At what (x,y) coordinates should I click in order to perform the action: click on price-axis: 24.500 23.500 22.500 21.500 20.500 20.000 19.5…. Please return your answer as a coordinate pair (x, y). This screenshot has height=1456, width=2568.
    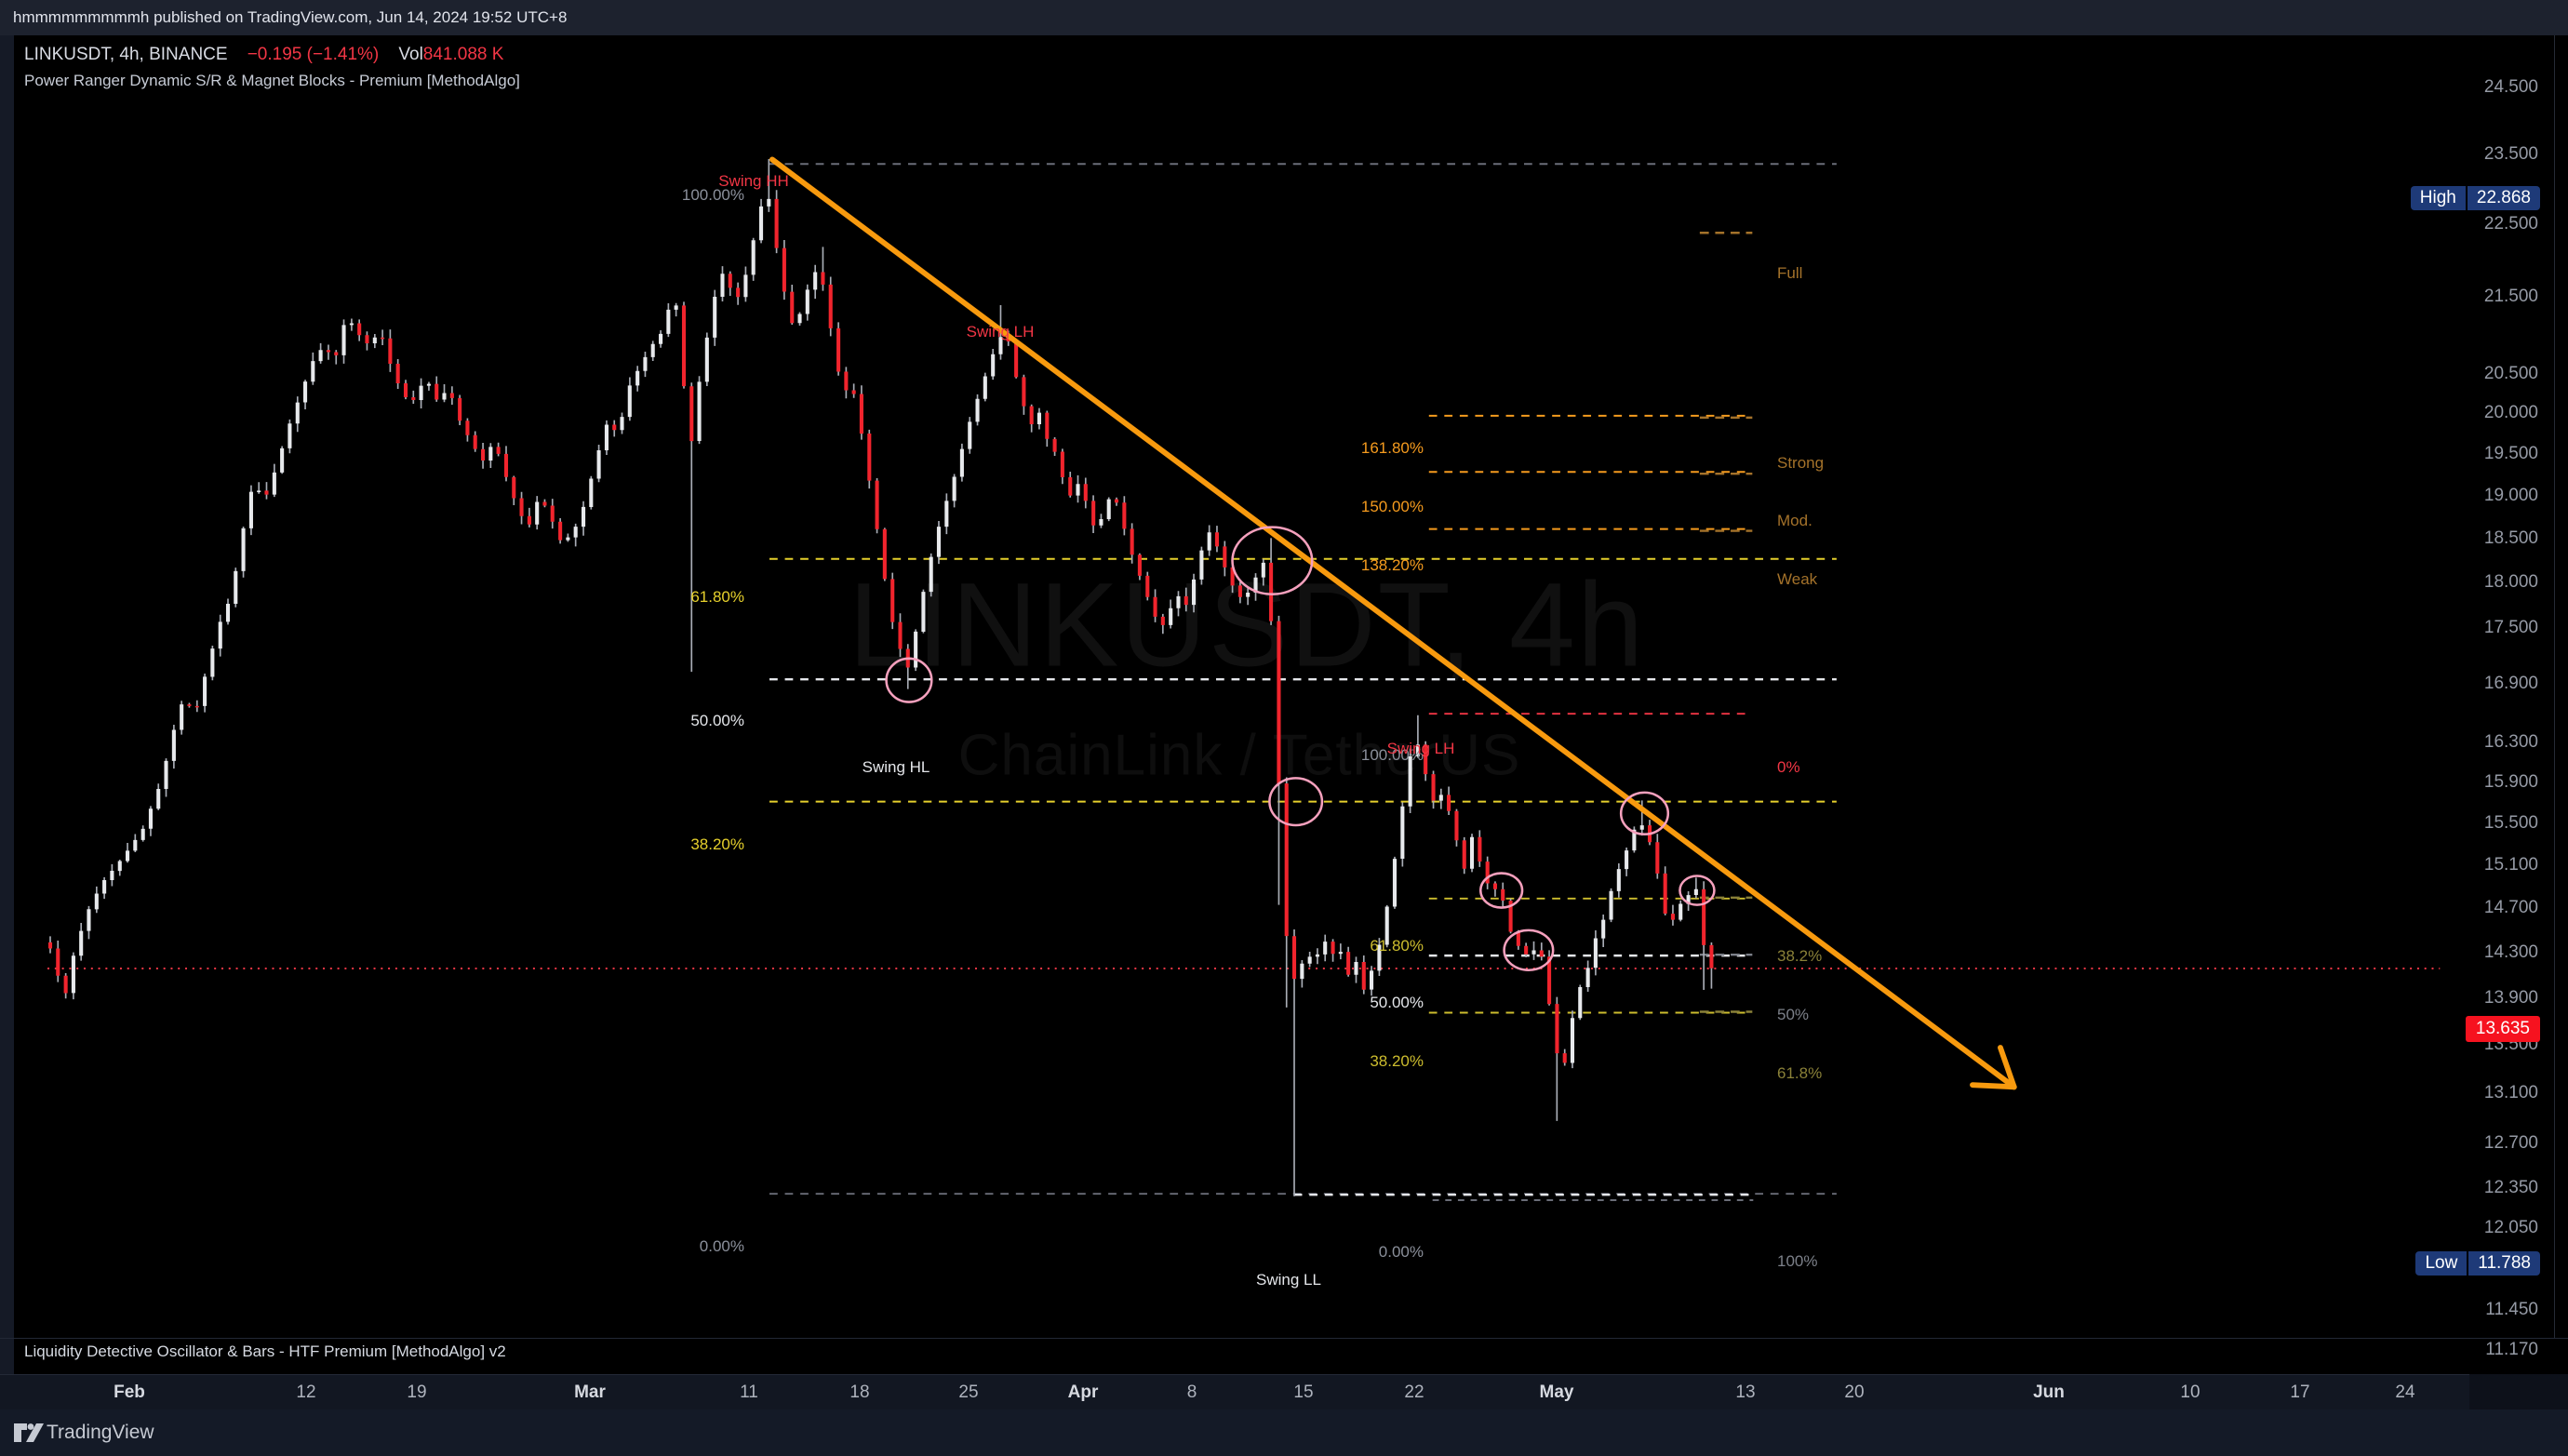
    Looking at the image, I should click on (2489, 697).